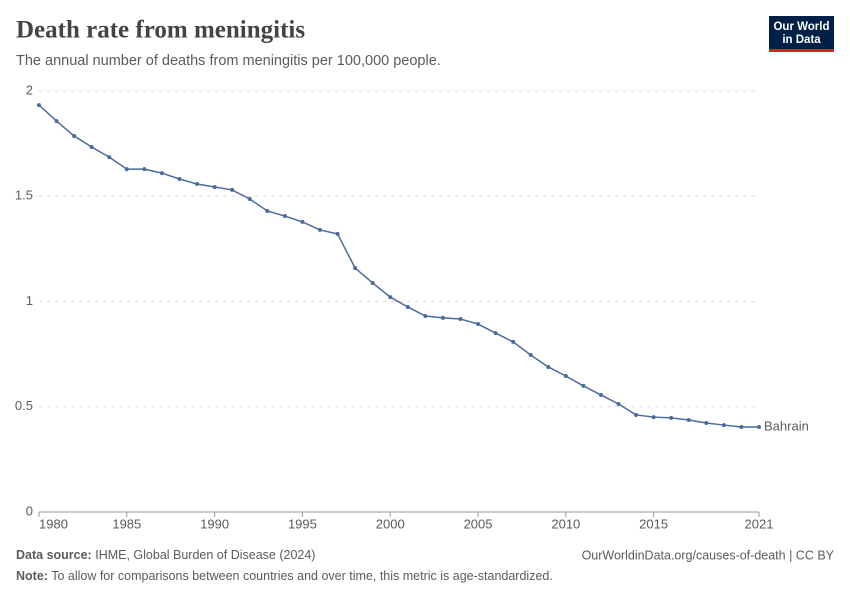 The height and width of the screenshot is (600, 850). I want to click on series-label: Bahrain, so click(786, 425).